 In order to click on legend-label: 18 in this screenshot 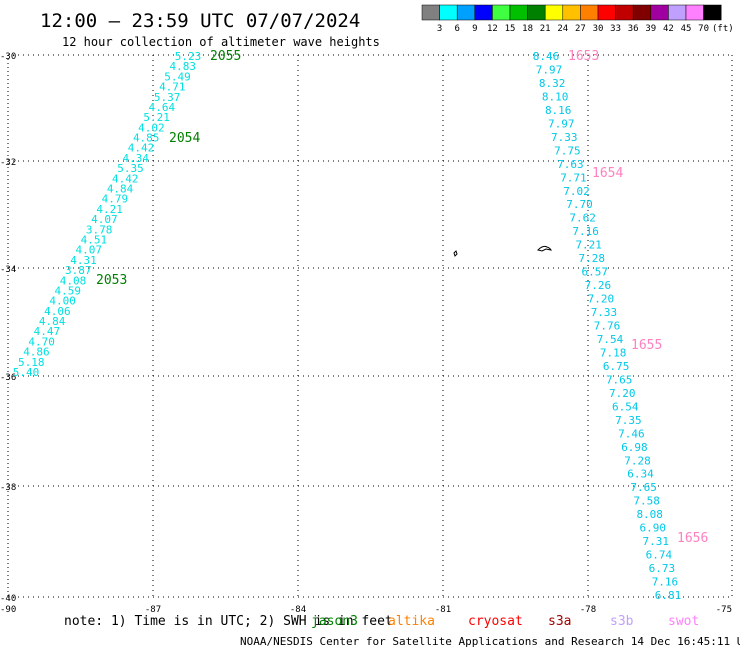, I will do `click(527, 29)`.